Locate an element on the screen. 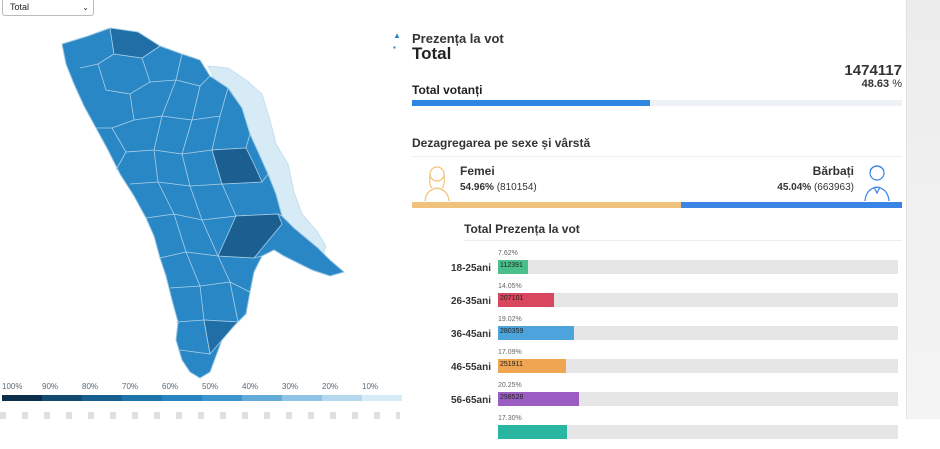 Image resolution: width=940 pixels, height=449 pixels. age-group-bar-fill: 112391 is located at coordinates (513, 267).